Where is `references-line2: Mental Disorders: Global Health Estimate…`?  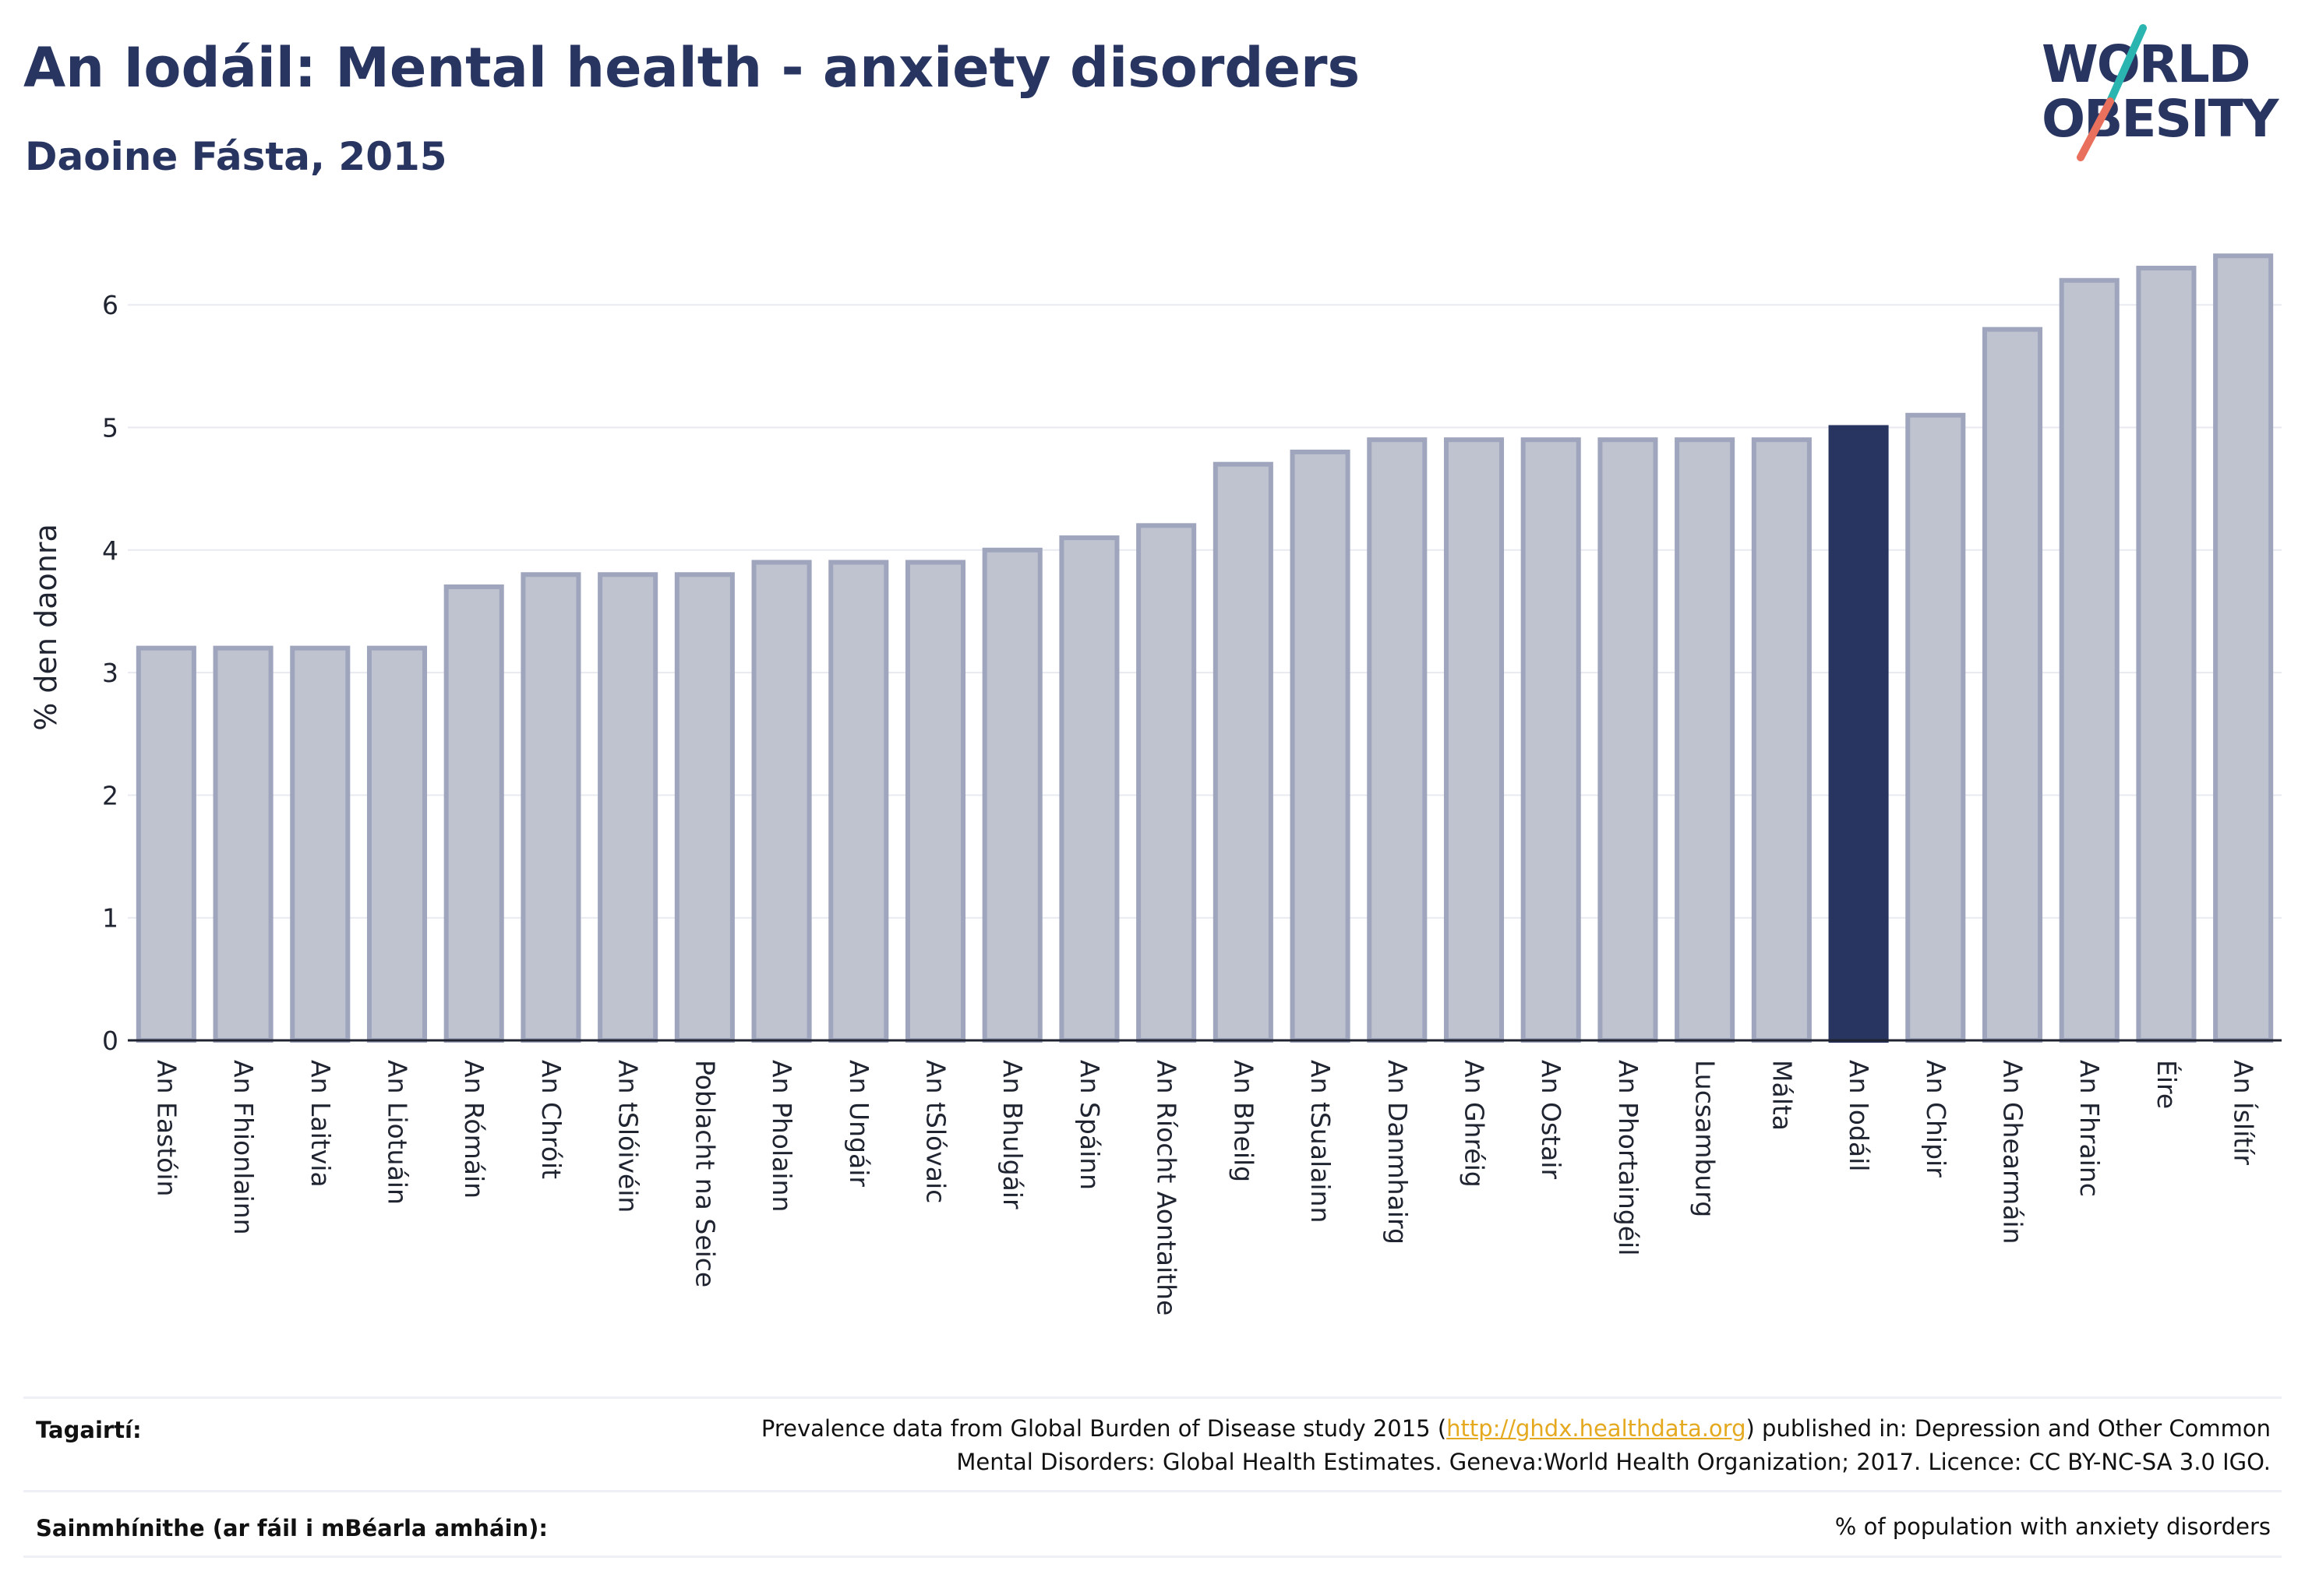
references-line2: Mental Disorders: Global Health Estimate… is located at coordinates (1613, 1462).